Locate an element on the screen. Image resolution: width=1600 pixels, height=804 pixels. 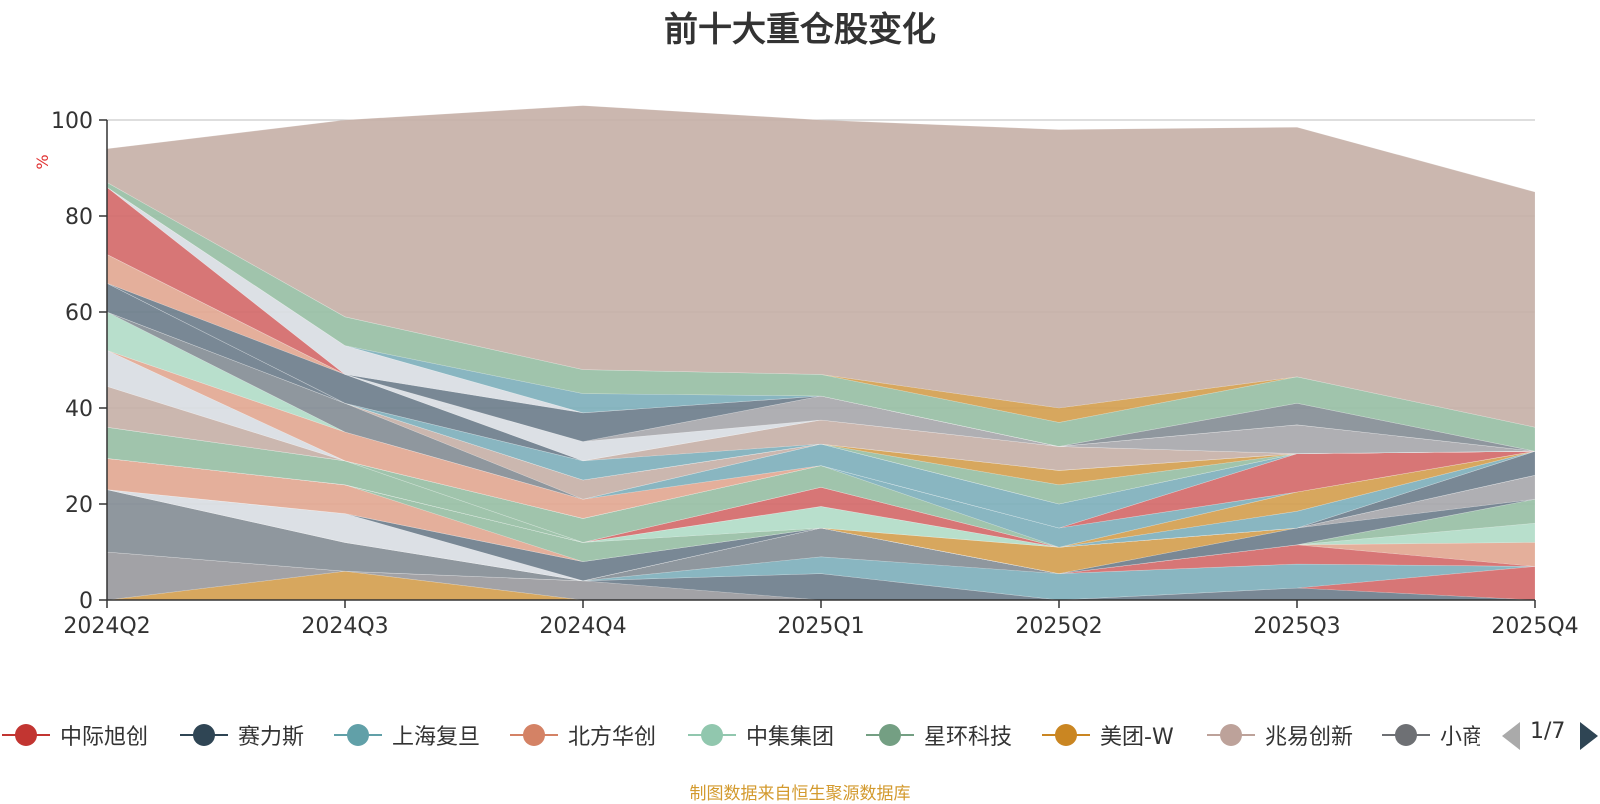
legend-item: 上海复旦 is located at coordinates (406, 735).